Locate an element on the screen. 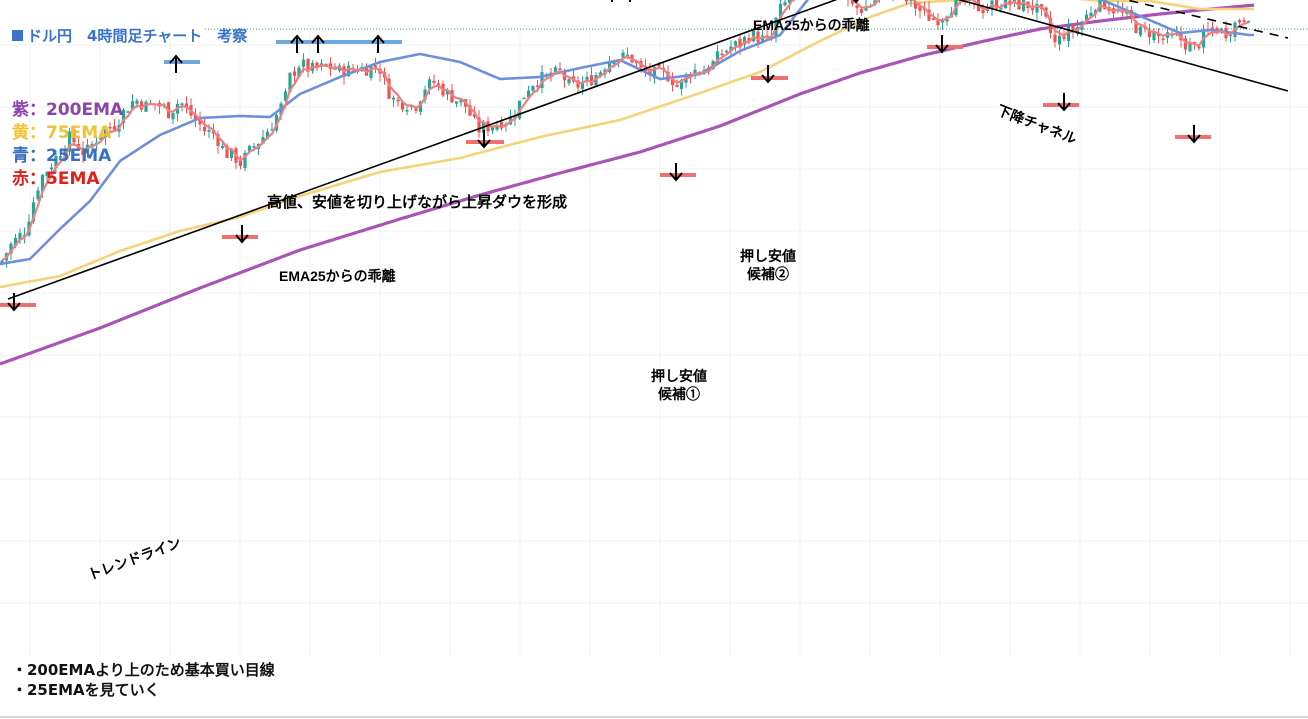 This screenshot has width=1308, height=719. pullback1-label-1: 押し安値 is located at coordinates (679, 376).